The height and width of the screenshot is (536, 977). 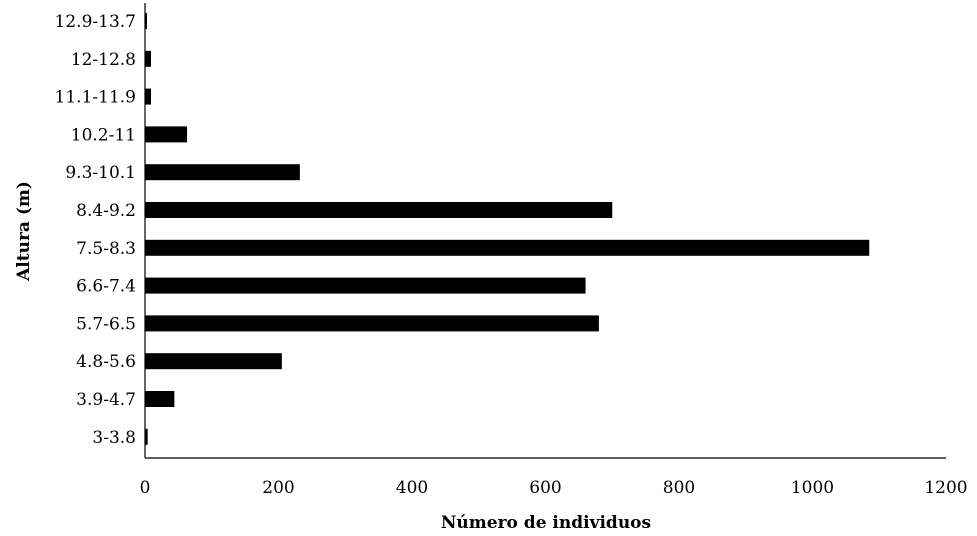 What do you see at coordinates (545, 488) in the screenshot?
I see `x-tick-label: 600` at bounding box center [545, 488].